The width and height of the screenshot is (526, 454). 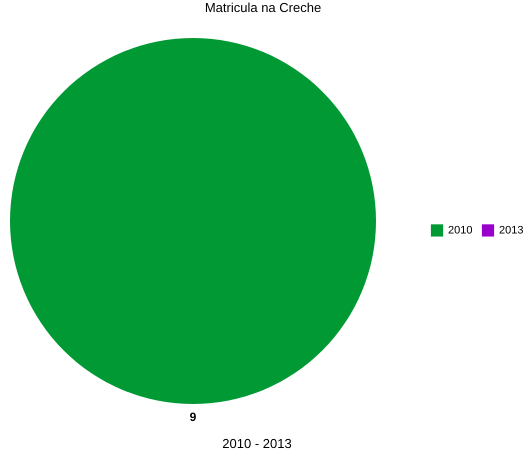 What do you see at coordinates (511, 230) in the screenshot?
I see `legend-label: 2013` at bounding box center [511, 230].